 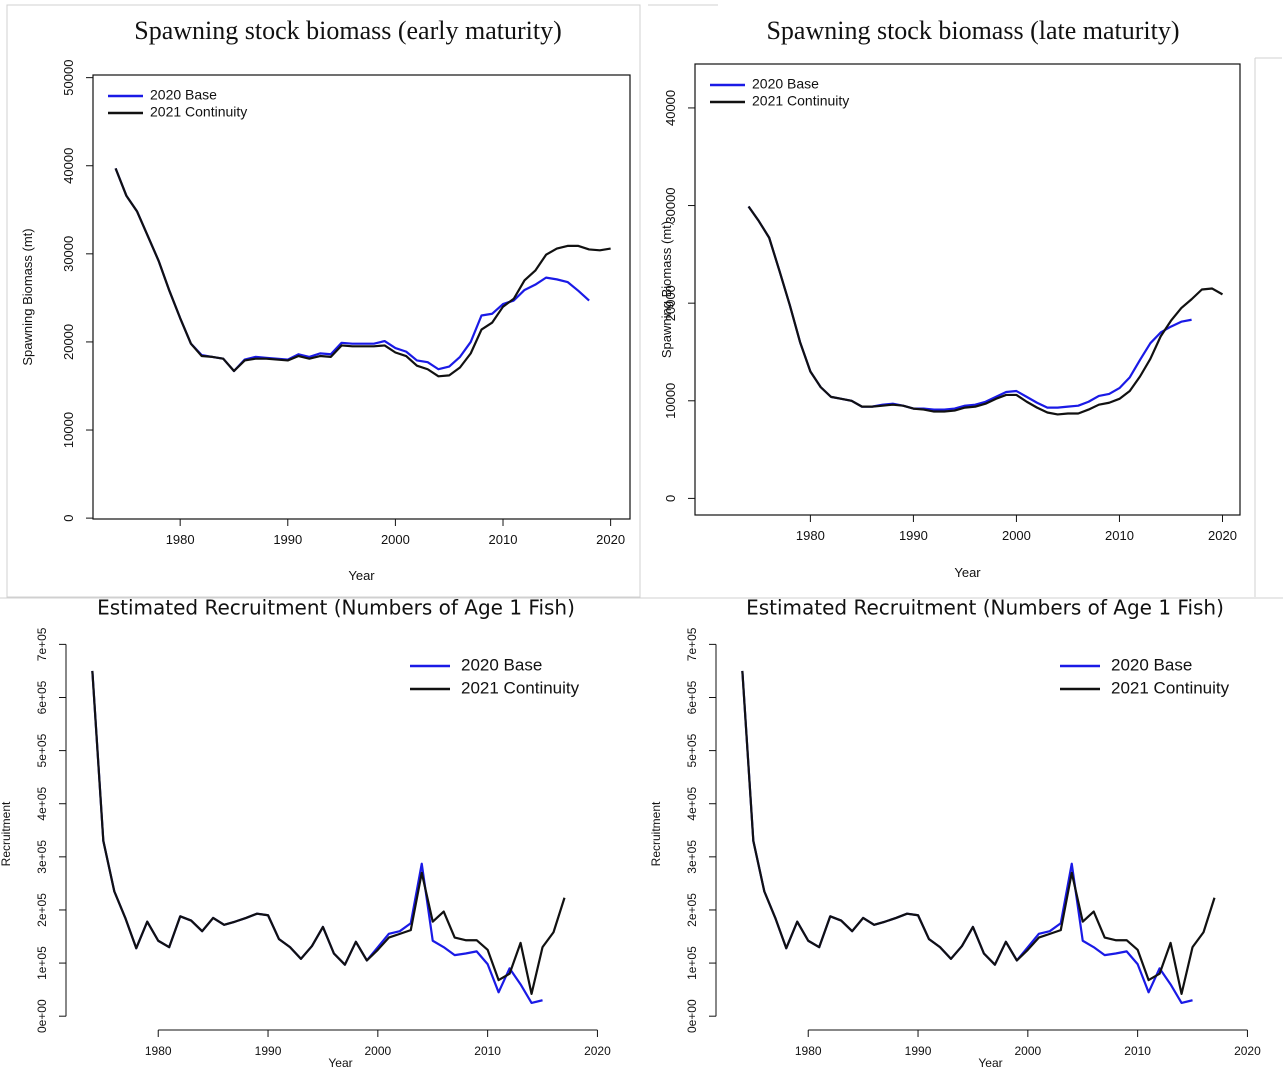 What do you see at coordinates (347, 30) in the screenshot?
I see `chart-title: Spawning stock biomass (early maturity)` at bounding box center [347, 30].